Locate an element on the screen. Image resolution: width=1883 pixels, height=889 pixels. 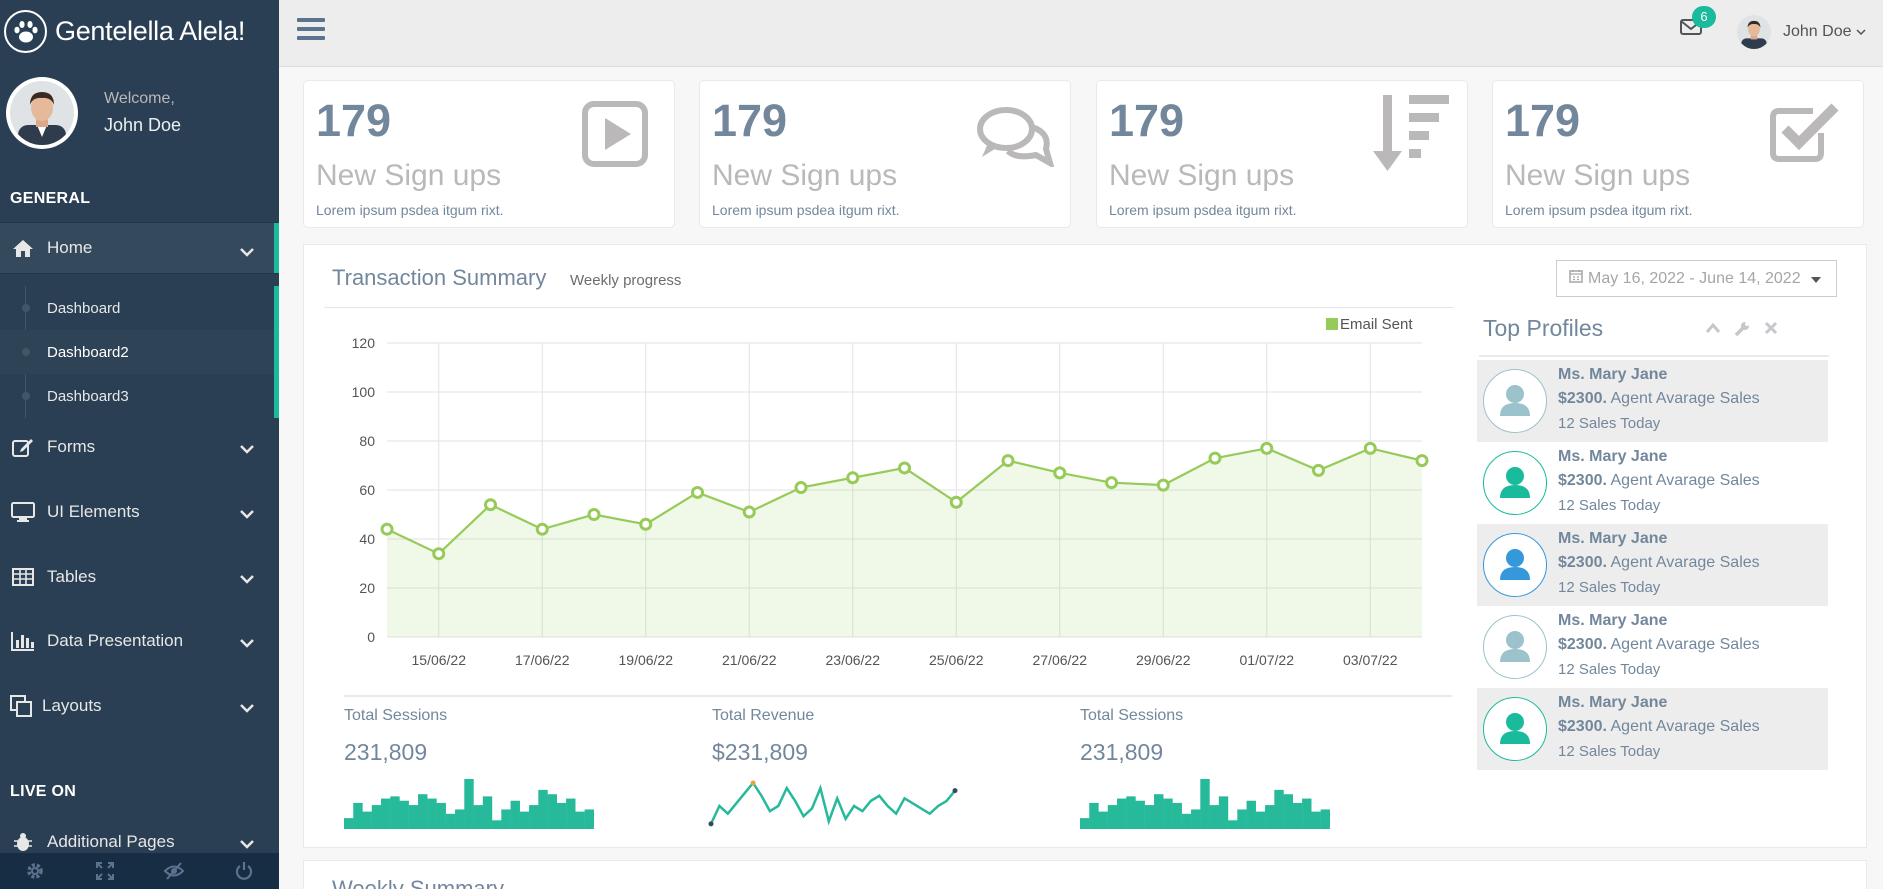
series-area is located at coordinates (904, 542).